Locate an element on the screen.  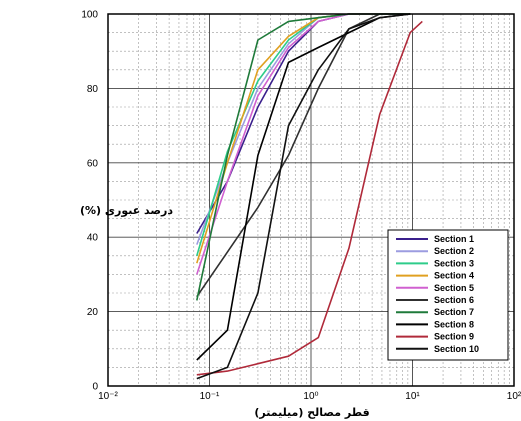
x-tick-label: 10⁻² is located at coordinates (108, 396).